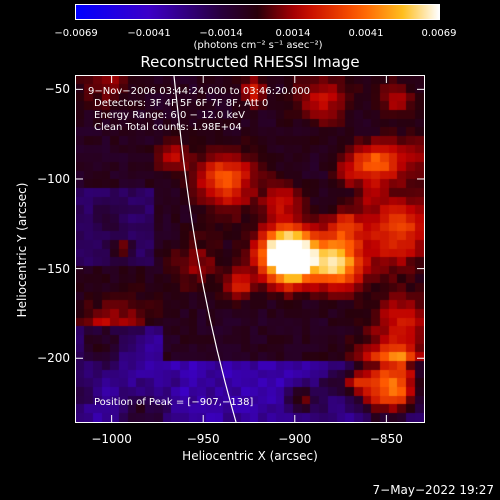  What do you see at coordinates (111, 439) in the screenshot?
I see `x-tick-label: −1000` at bounding box center [111, 439].